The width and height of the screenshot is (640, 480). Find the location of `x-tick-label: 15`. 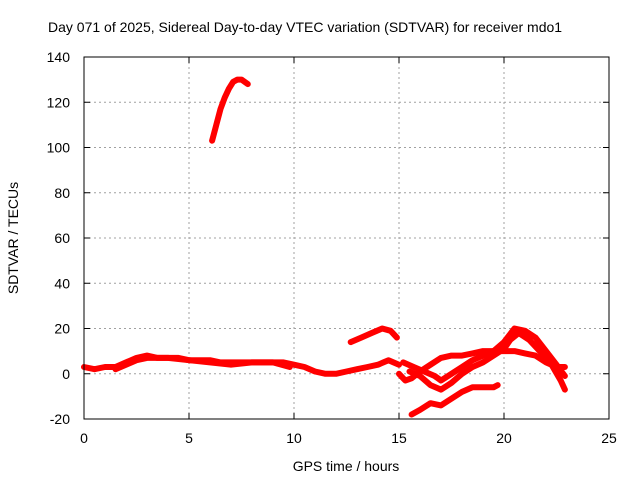

x-tick-label: 15 is located at coordinates (399, 438).